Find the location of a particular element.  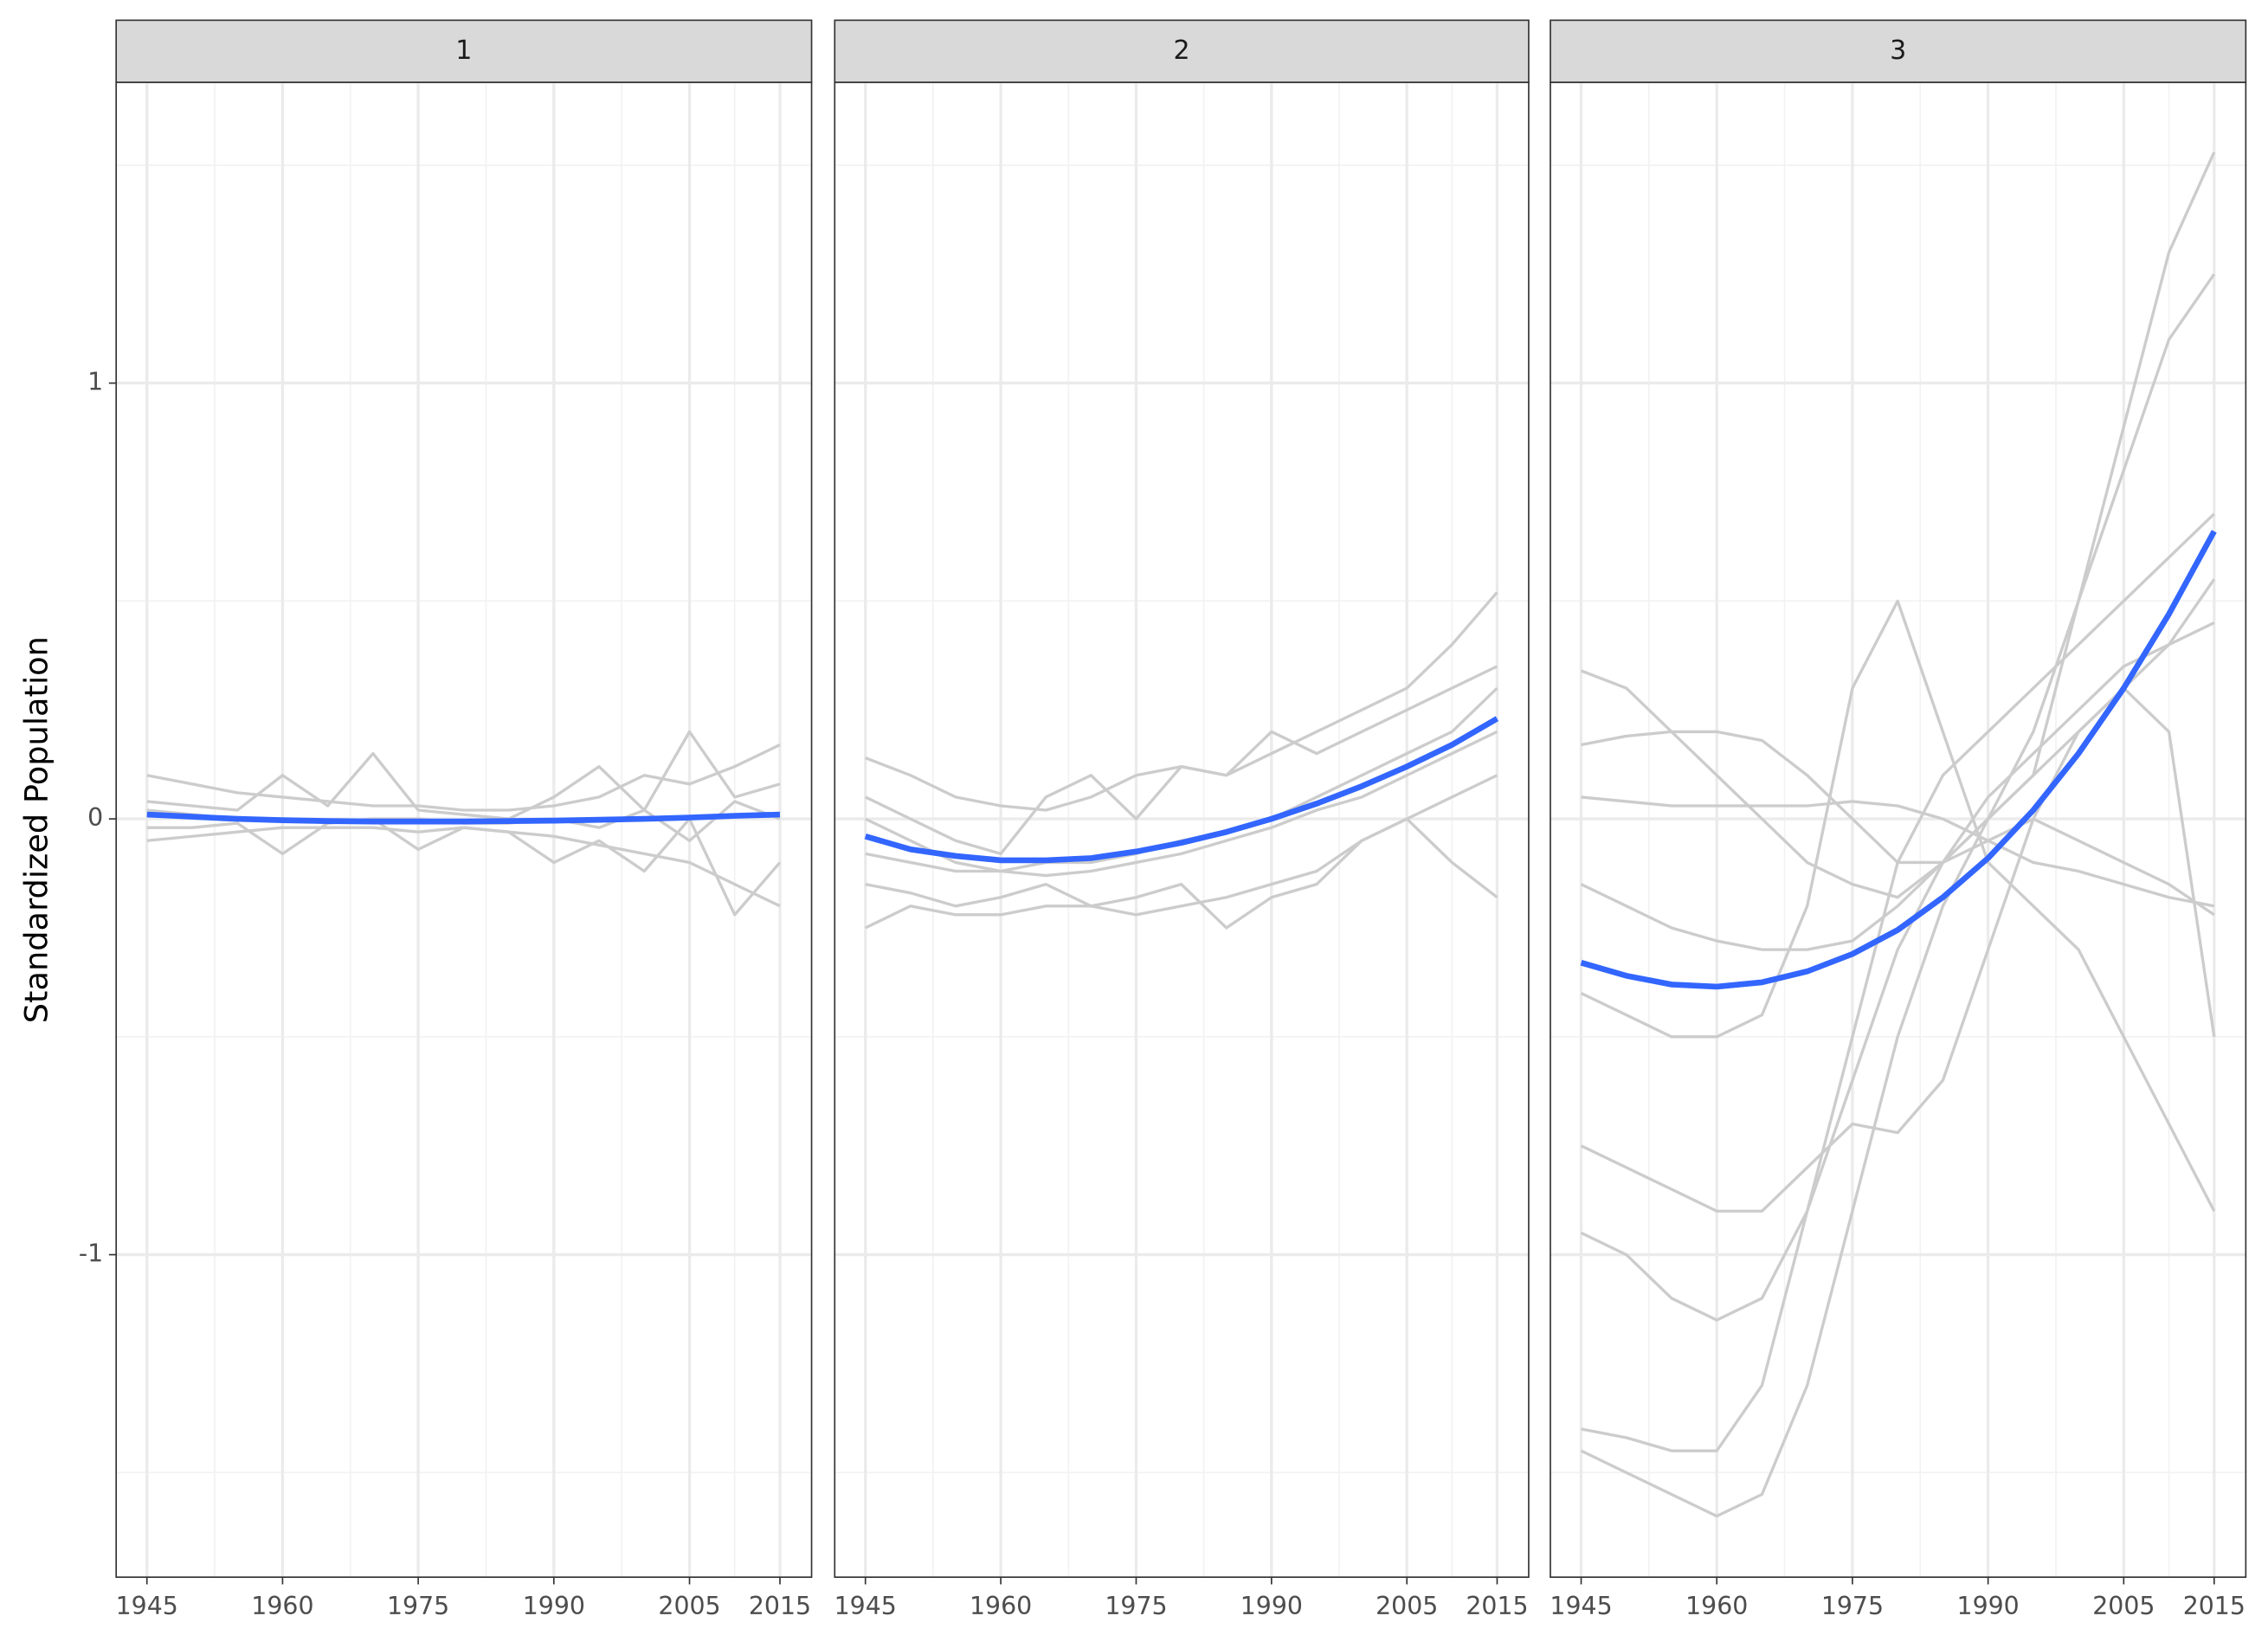

y-tick-label: 1 is located at coordinates (95, 382).